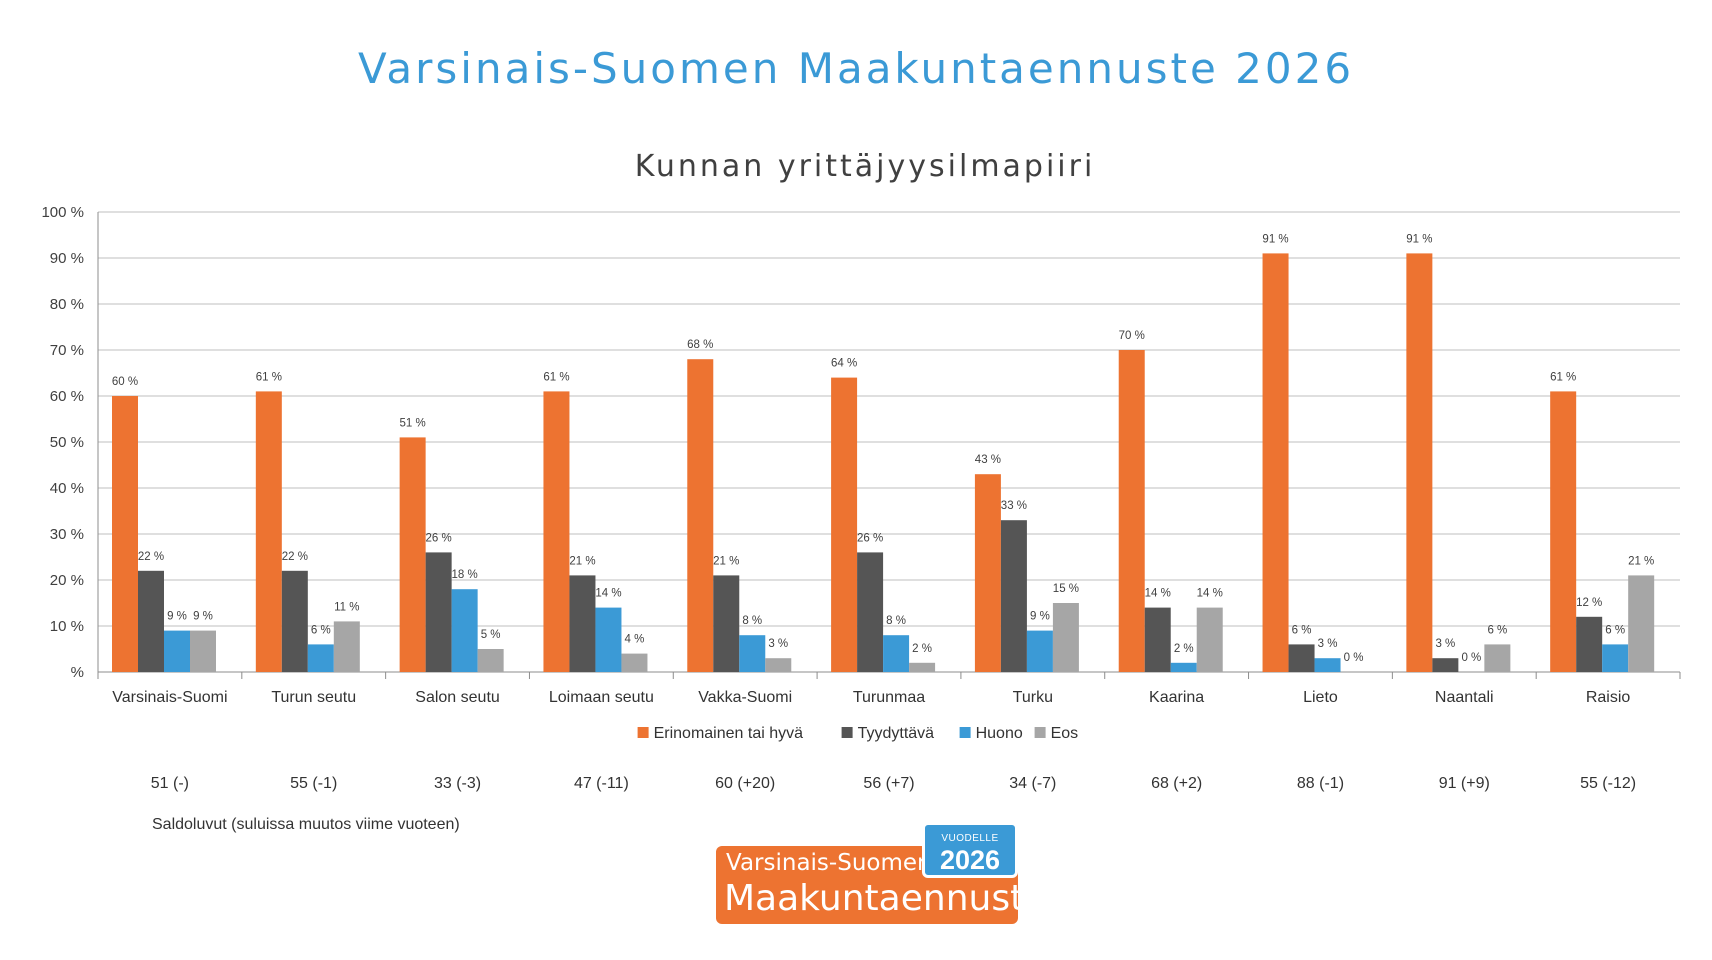  I want to click on x-category-label: Turun seutu, so click(313, 697).